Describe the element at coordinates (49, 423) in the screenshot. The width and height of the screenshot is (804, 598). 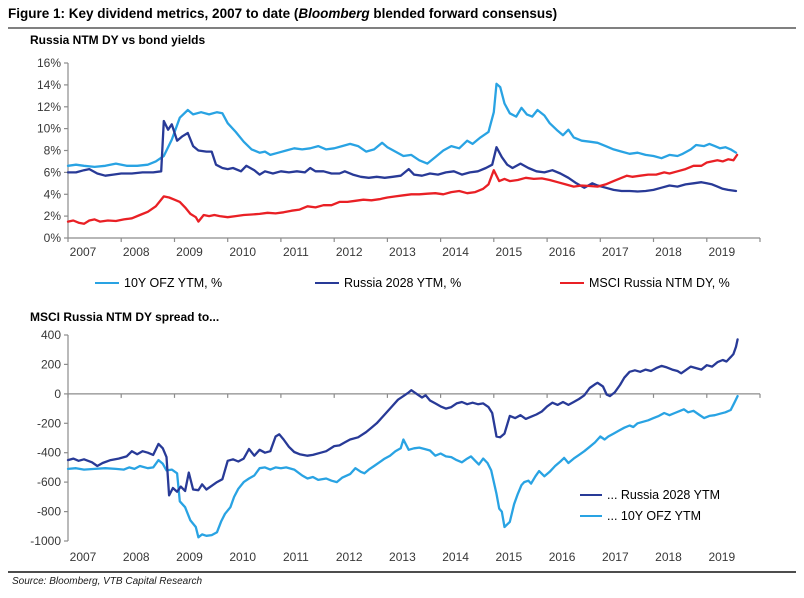
I see `y-tick-label: -200` at that location.